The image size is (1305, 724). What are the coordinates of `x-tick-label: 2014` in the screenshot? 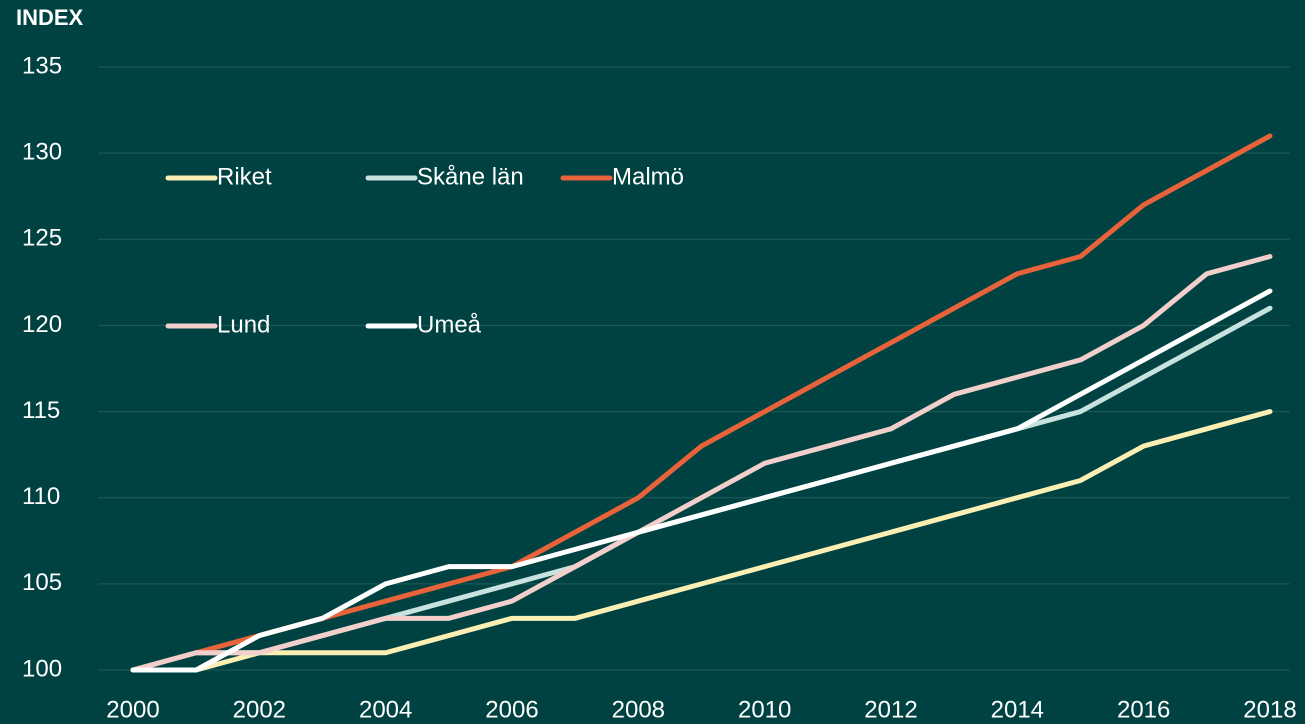 It's located at (1017, 709).